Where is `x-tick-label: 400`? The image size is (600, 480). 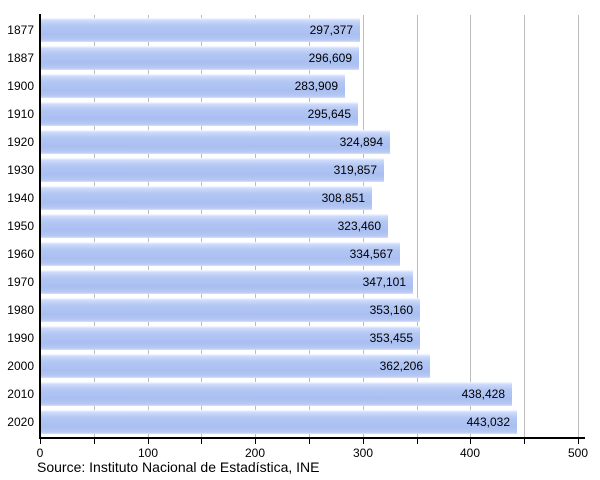
x-tick-label: 400 is located at coordinates (470, 453).